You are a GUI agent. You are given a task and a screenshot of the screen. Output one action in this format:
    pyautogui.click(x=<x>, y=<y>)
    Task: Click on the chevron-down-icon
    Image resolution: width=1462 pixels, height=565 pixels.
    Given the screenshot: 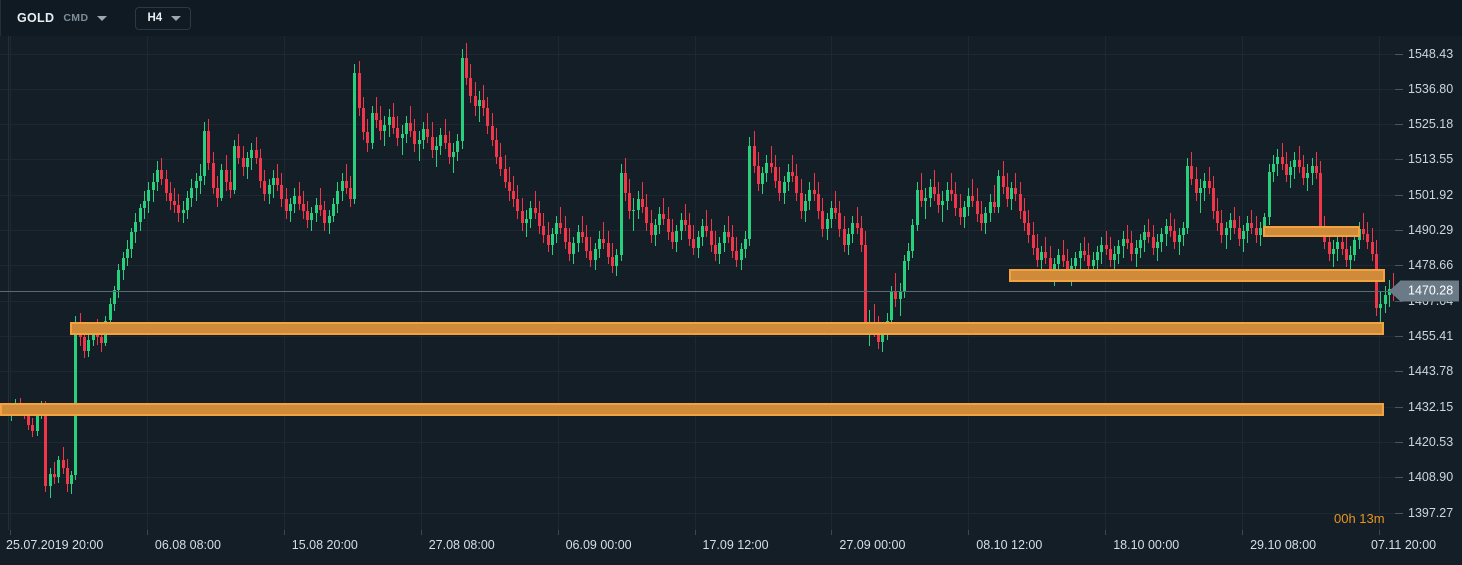 What is the action you would take?
    pyautogui.click(x=176, y=18)
    